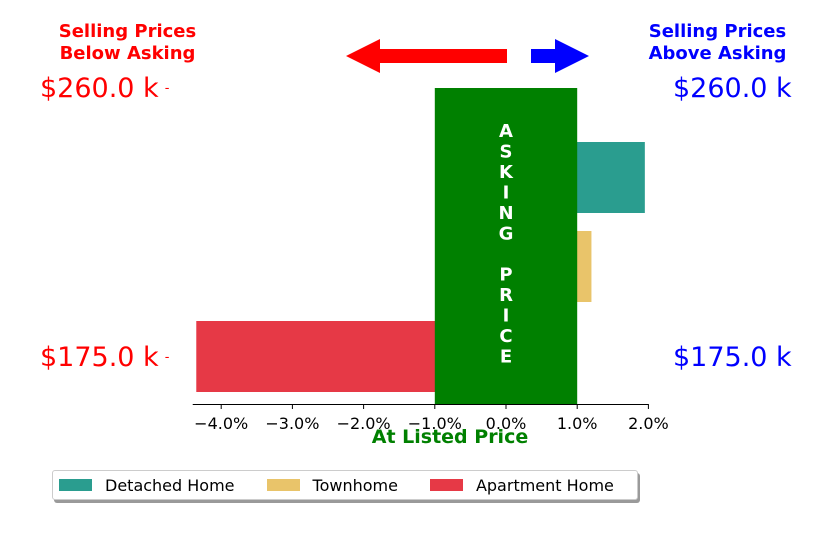  I want to click on band-letter: R, so click(506, 295).